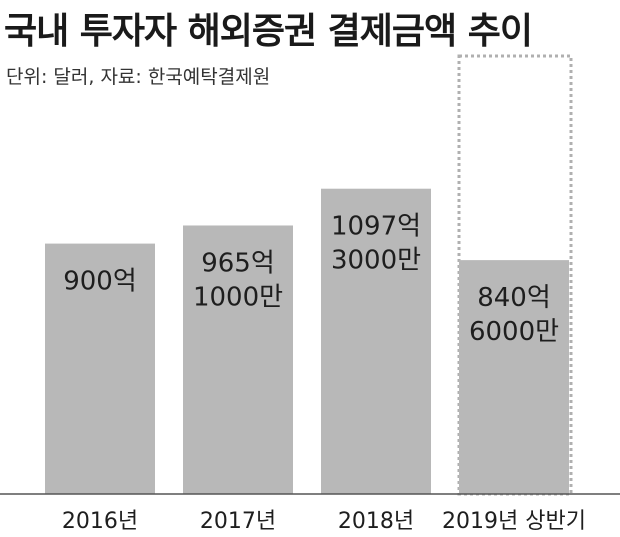 The width and height of the screenshot is (620, 537). What do you see at coordinates (100, 521) in the screenshot?
I see `x-tick-label: 2016년` at bounding box center [100, 521].